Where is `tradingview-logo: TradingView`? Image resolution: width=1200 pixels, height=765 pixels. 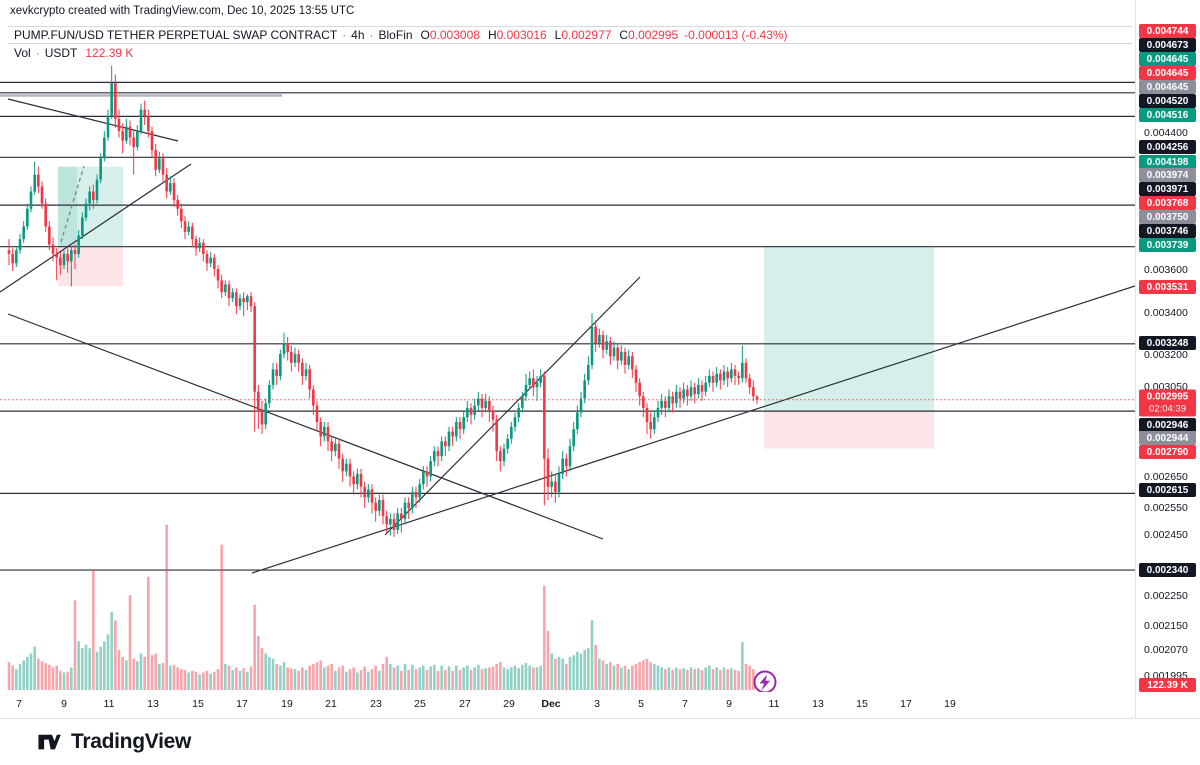 tradingview-logo: TradingView is located at coordinates (113, 742).